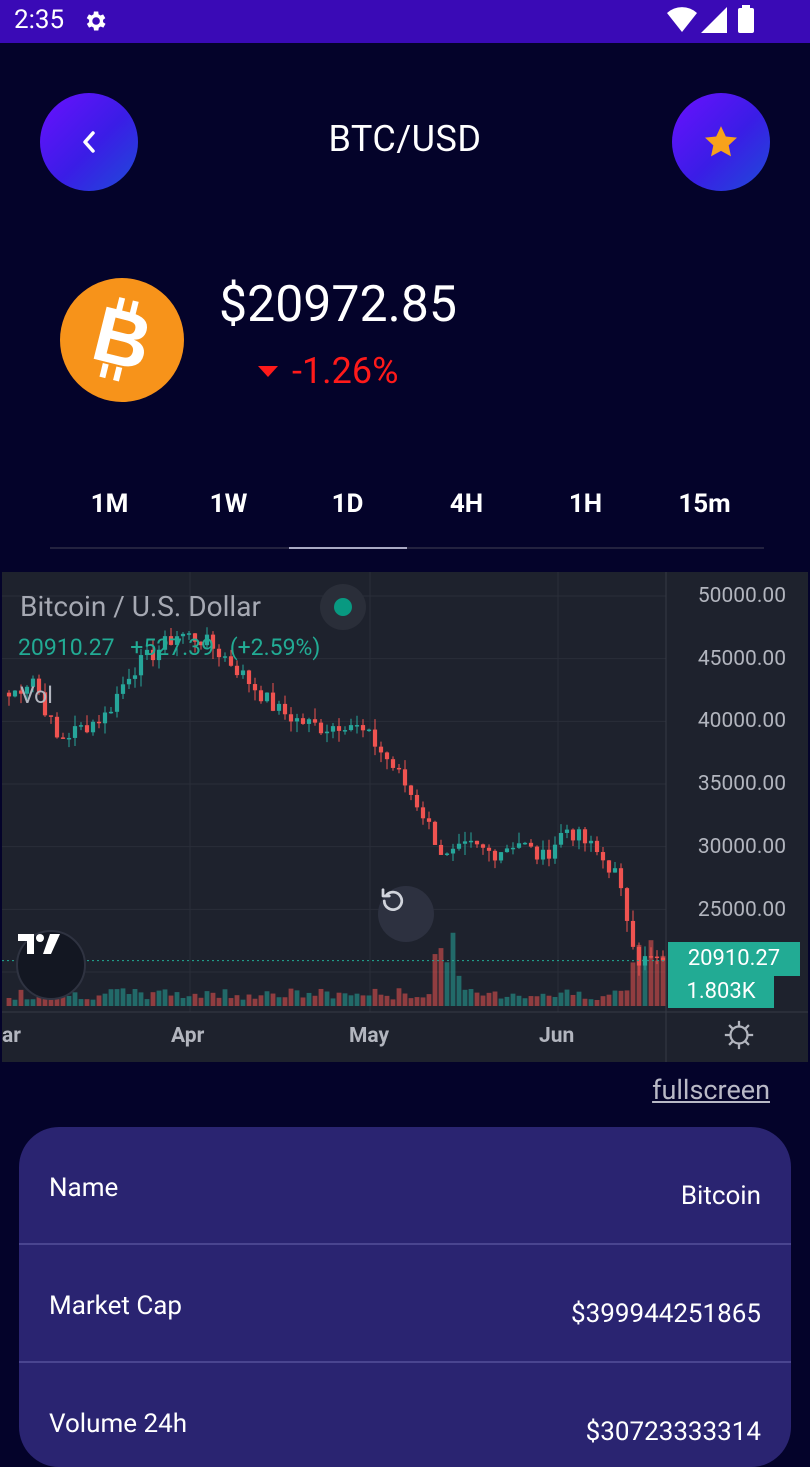 The height and width of the screenshot is (1467, 810). Describe the element at coordinates (343, 607) in the screenshot. I see `market-status-indicator` at that location.